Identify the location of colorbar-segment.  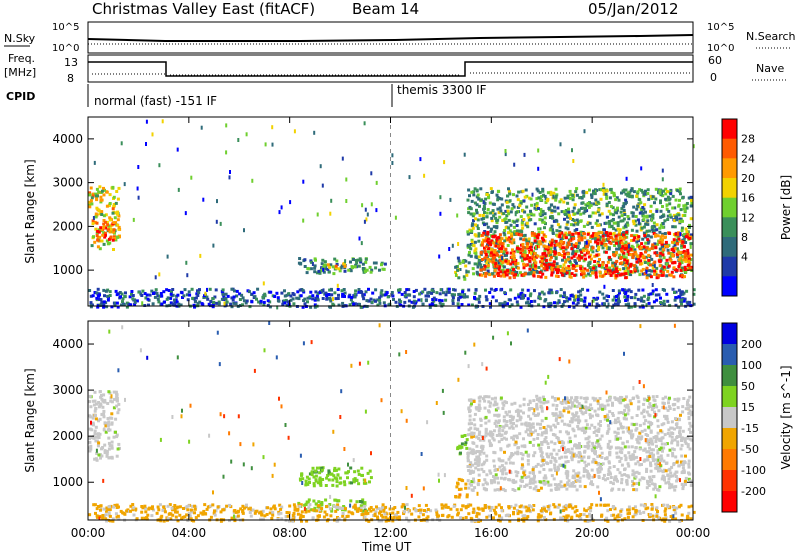
(729, 286).